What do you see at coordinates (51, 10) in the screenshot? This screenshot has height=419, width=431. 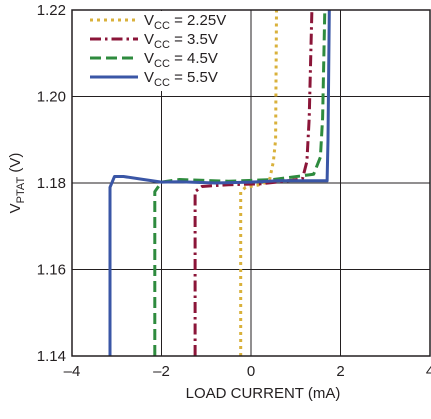 I see `y-tick-label: 1.22` at bounding box center [51, 10].